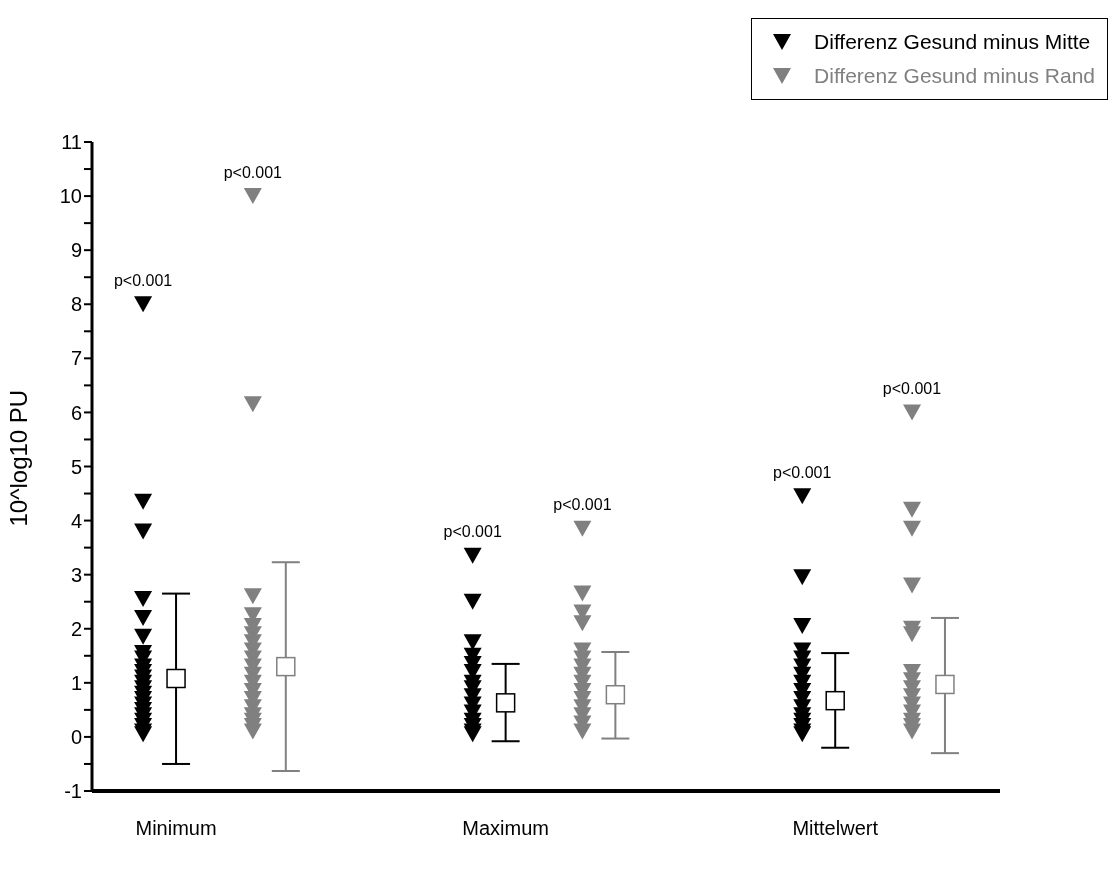 Image resolution: width=1117 pixels, height=893 pixels. Describe the element at coordinates (76, 737) in the screenshot. I see `y-tick-label: 0` at that location.